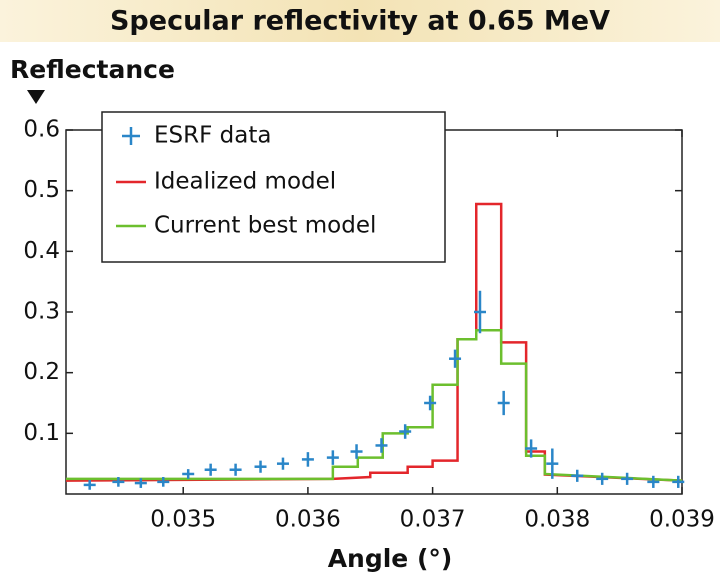 The height and width of the screenshot is (582, 720). What do you see at coordinates (41, 130) in the screenshot?
I see `y-tick-label: 0.6` at bounding box center [41, 130].